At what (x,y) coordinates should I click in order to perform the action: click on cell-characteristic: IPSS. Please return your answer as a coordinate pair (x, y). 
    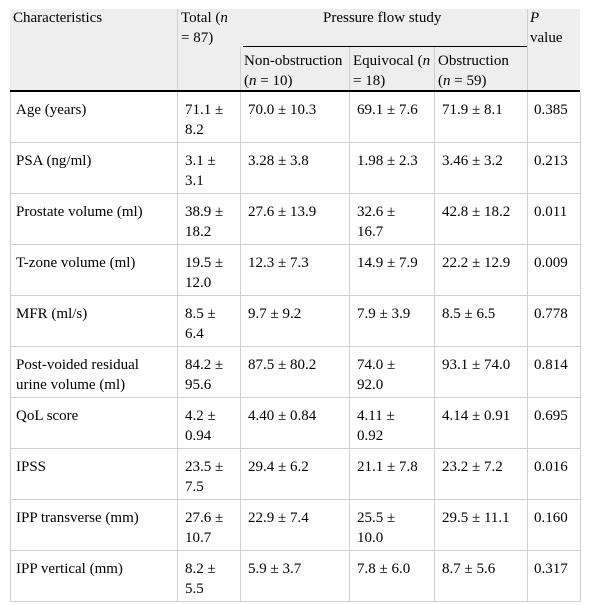
    Looking at the image, I should click on (31, 467).